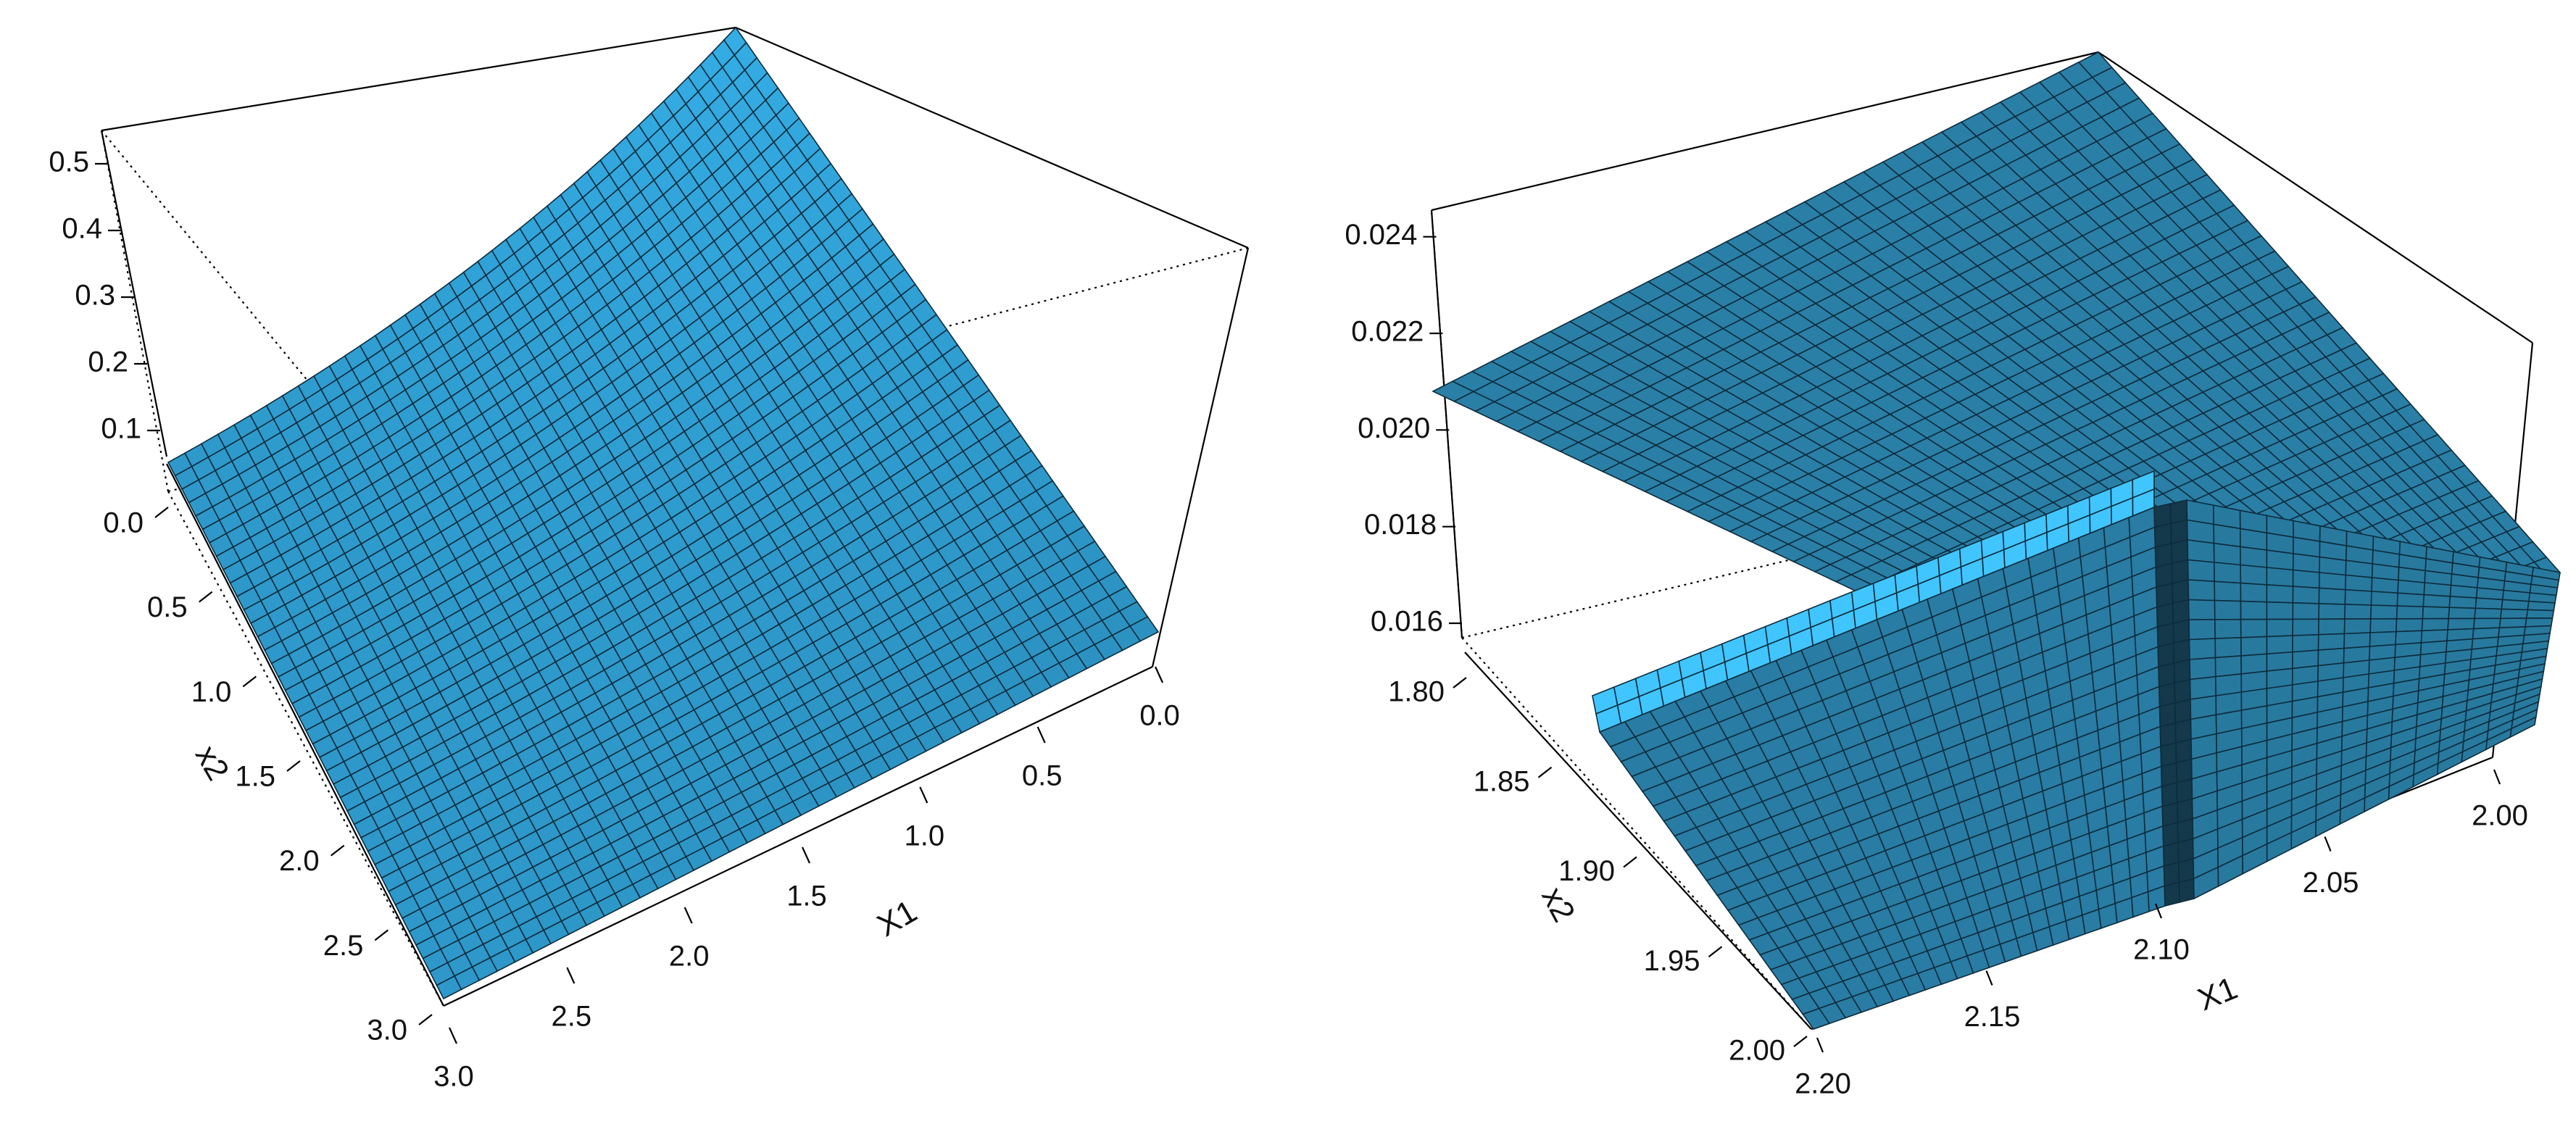  I want to click on x2-tick-label: 1.90, so click(1586, 871).